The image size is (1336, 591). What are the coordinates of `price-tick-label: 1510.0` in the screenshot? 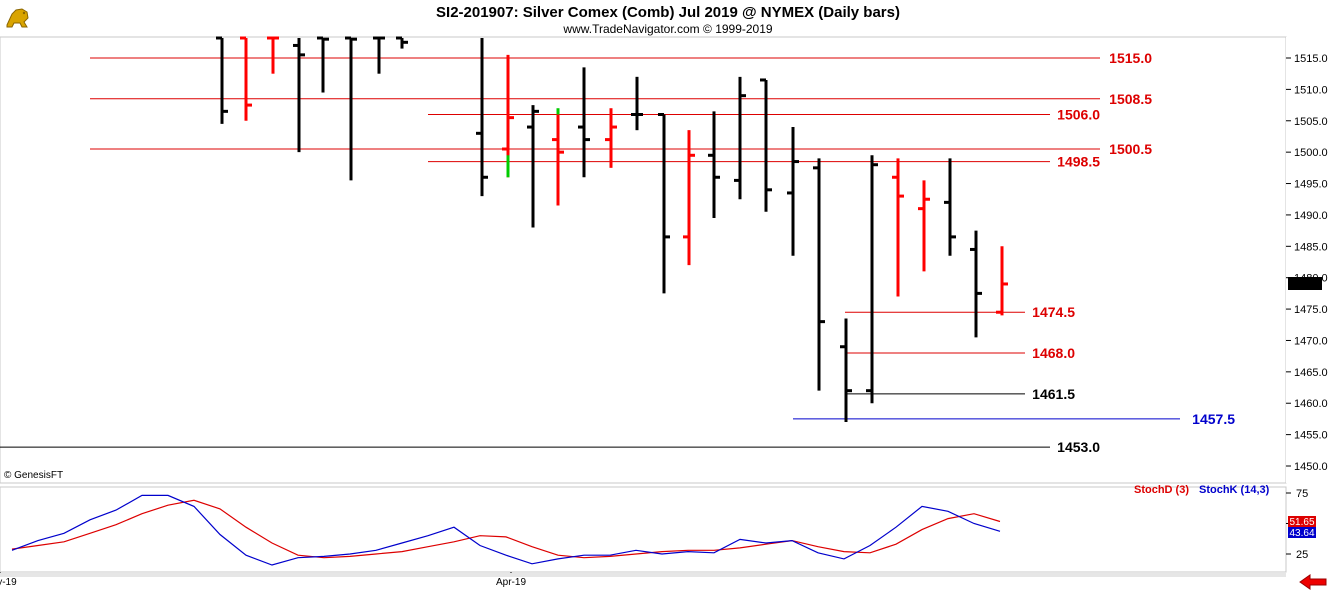 It's located at (1311, 90).